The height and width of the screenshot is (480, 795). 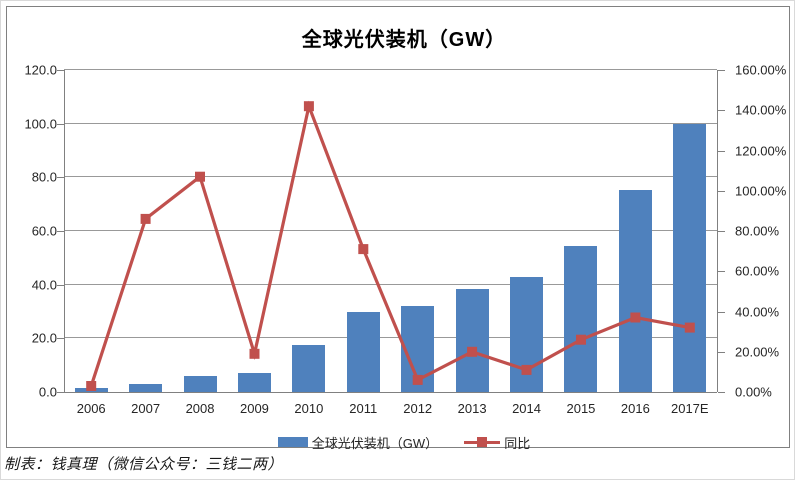 I want to click on legend-label-installations: 全球光伏装机（GW）, so click(x=375, y=443).